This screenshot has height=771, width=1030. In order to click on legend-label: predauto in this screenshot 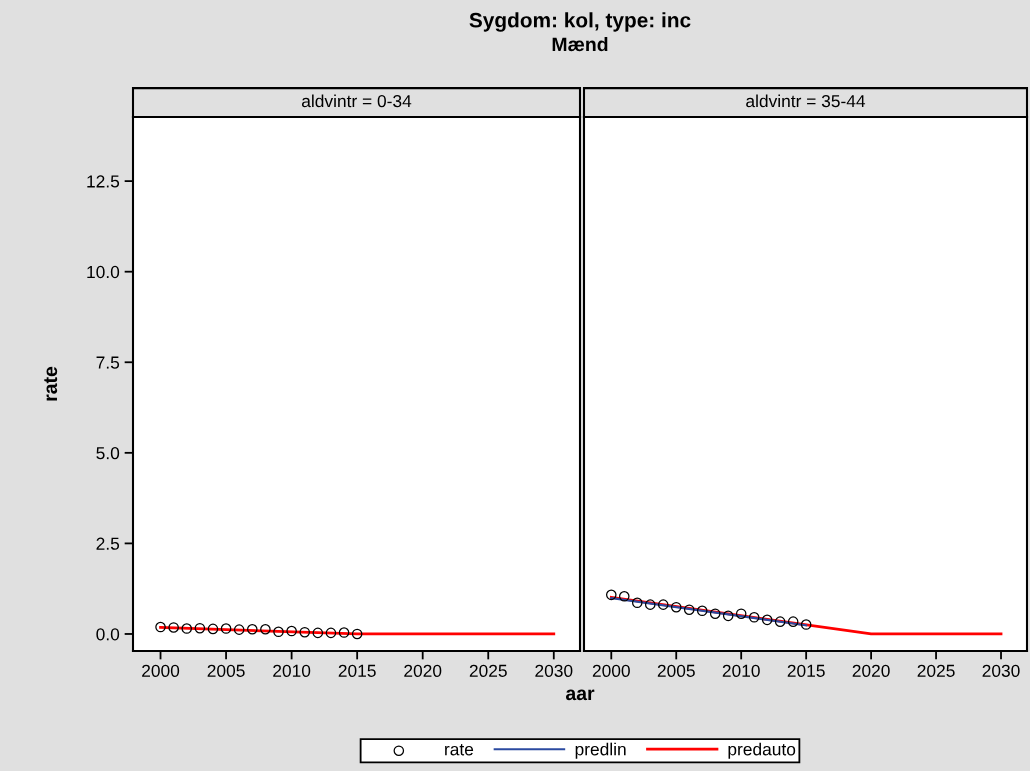, I will do `click(762, 750)`.